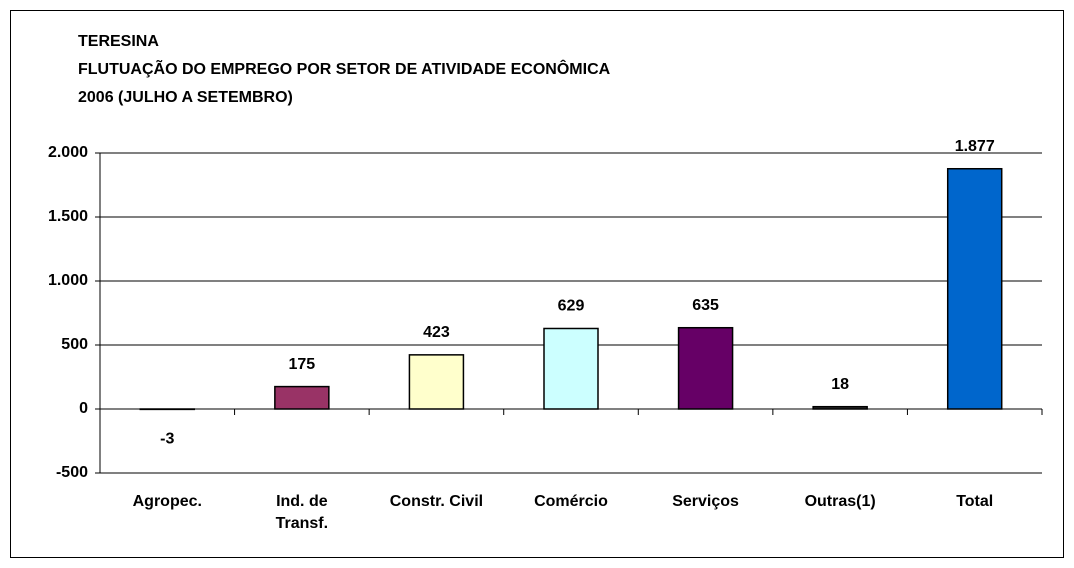 Image resolution: width=1074 pixels, height=568 pixels. I want to click on x-tick-label: Total, so click(975, 501).